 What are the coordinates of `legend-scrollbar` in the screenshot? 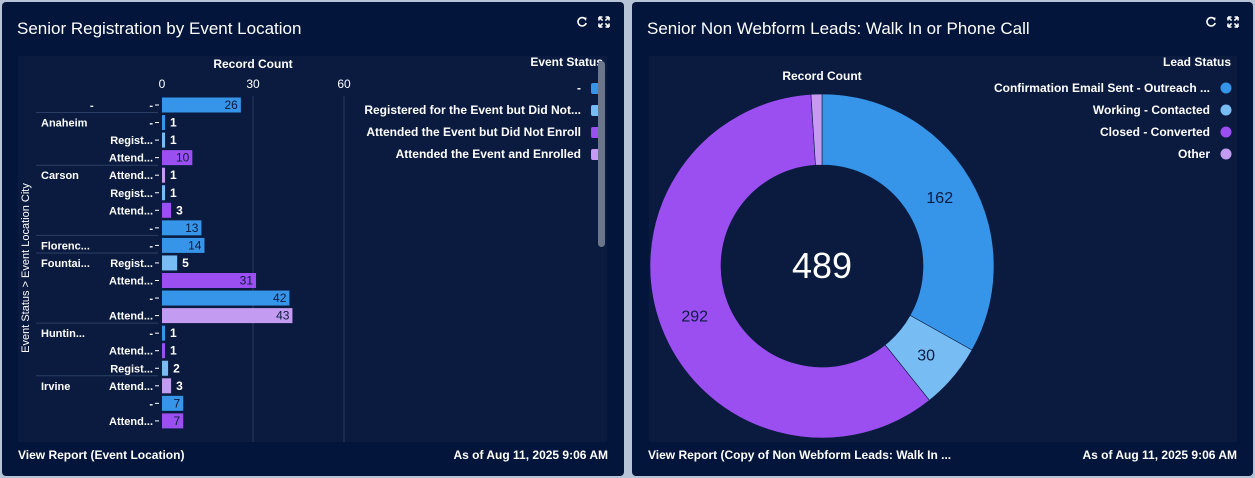 It's located at (601, 154).